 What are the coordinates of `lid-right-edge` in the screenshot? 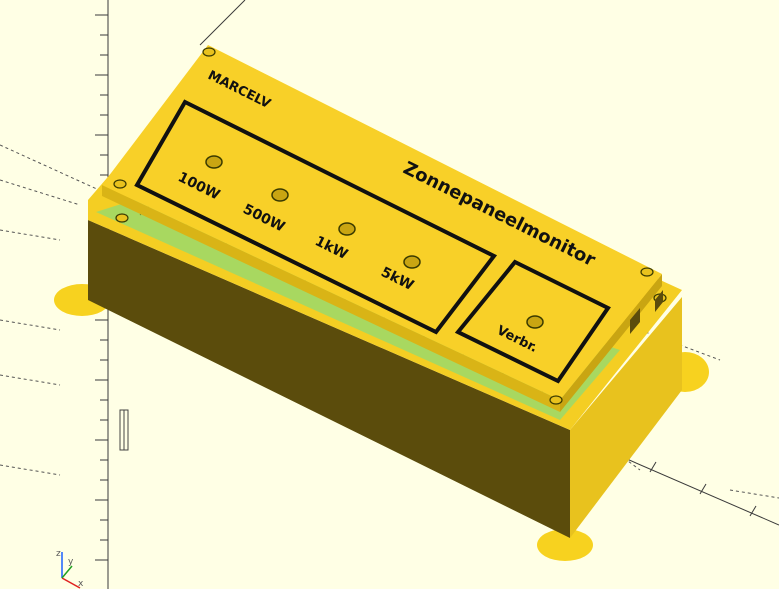 It's located at (611, 343).